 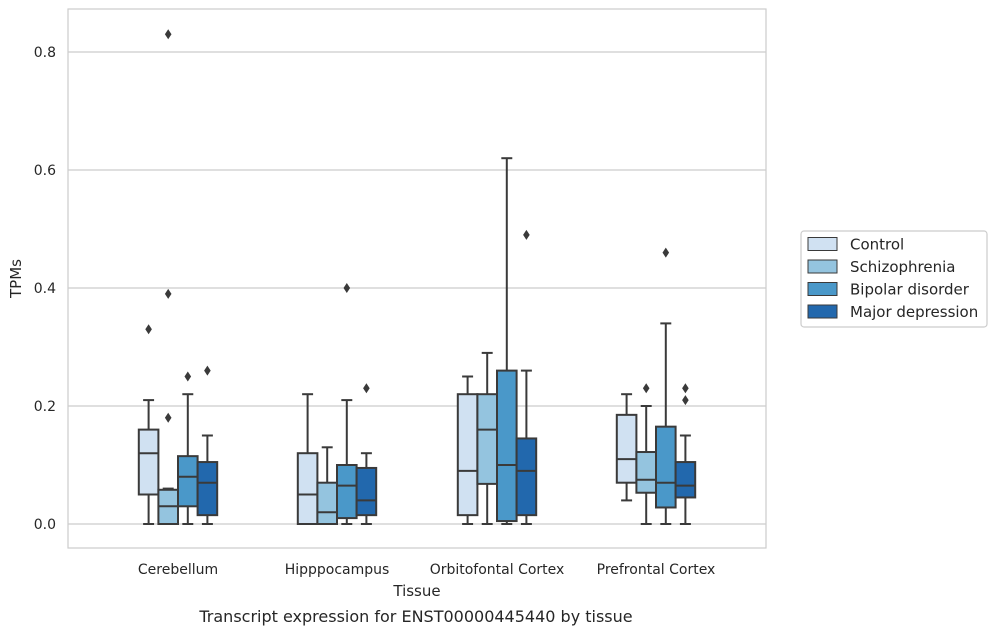 I want to click on y-tick-labels: 0.0 0.2 0.4 0.6 0.8, so click(x=45, y=289).